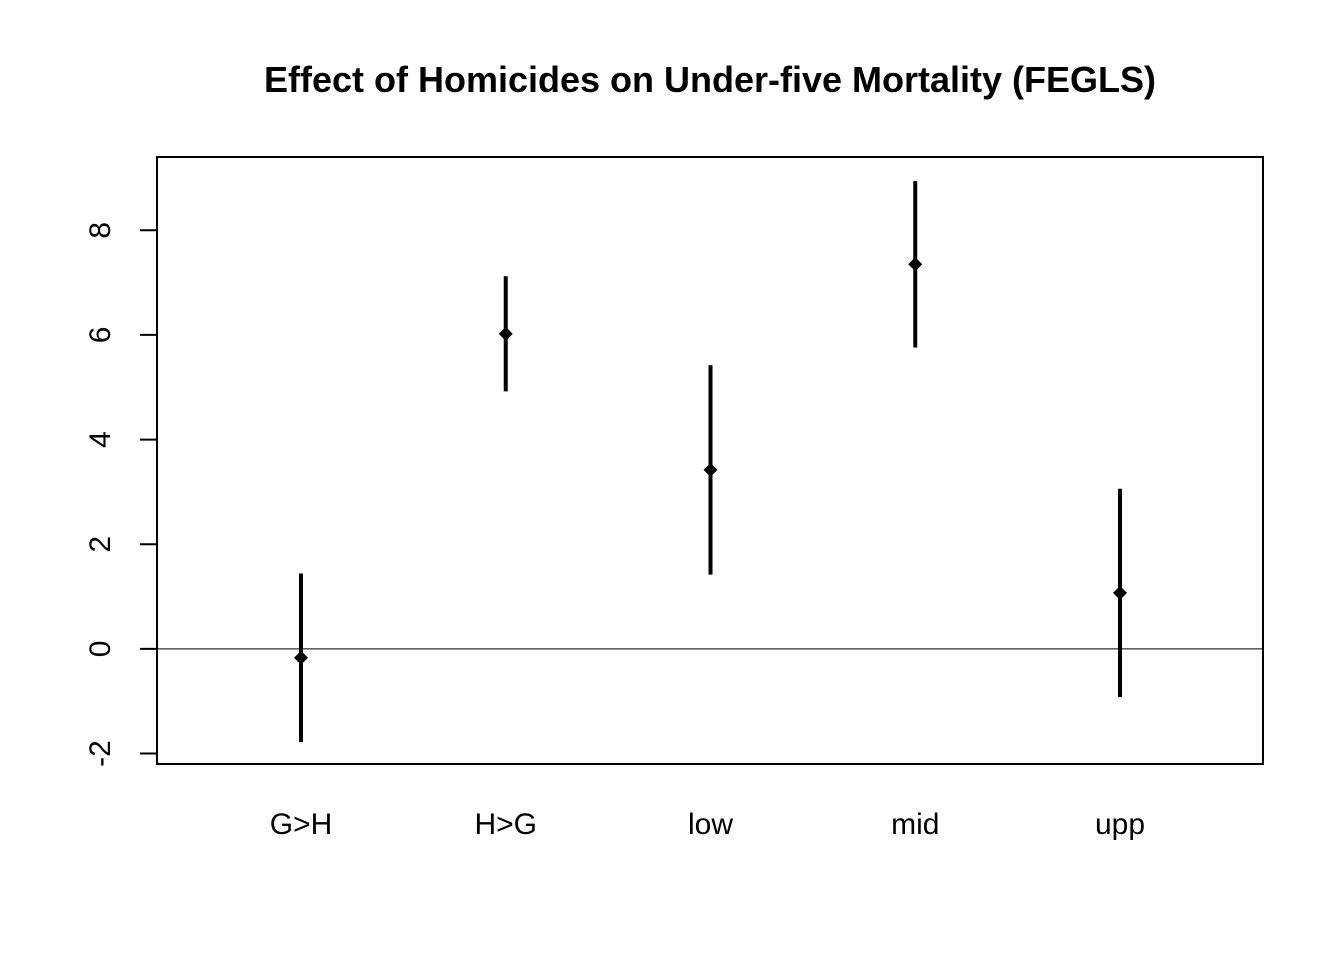  I want to click on y-tick-label: 2, so click(100, 544).